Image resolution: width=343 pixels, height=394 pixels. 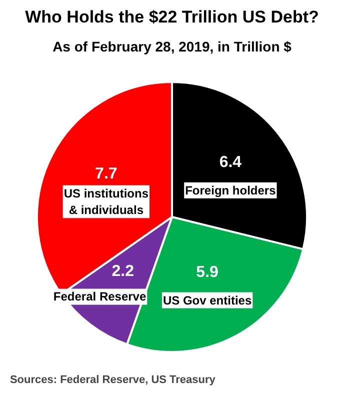 I want to click on data-label: 2.2, so click(x=123, y=271).